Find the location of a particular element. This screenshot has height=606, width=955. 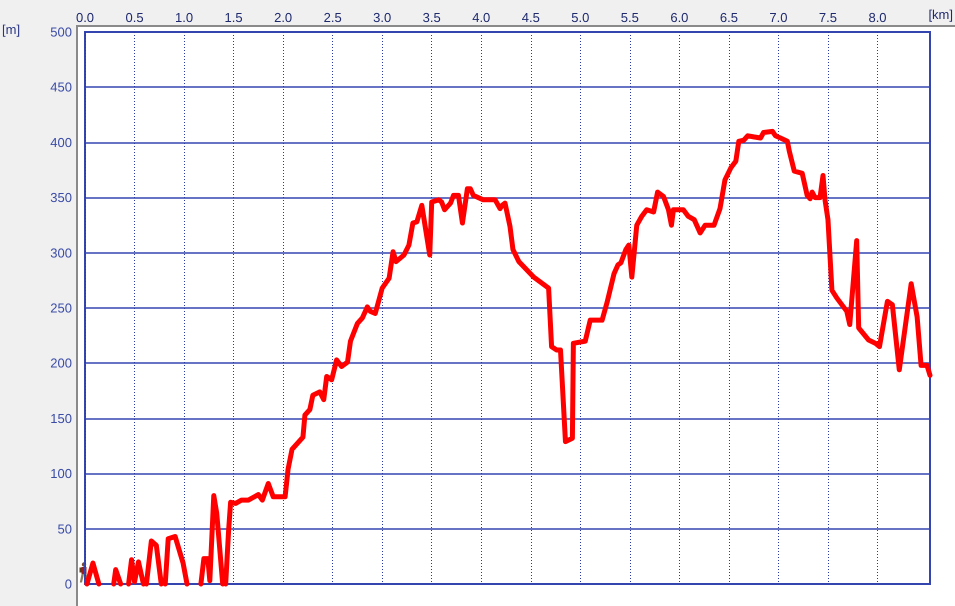

y-tick-label: 50 is located at coordinates (65, 528).